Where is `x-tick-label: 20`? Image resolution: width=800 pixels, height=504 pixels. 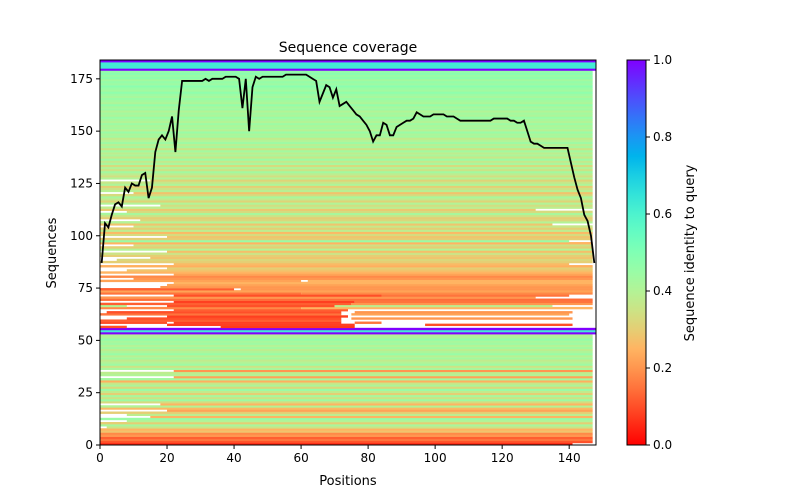 x-tick-label: 20 is located at coordinates (166, 458).